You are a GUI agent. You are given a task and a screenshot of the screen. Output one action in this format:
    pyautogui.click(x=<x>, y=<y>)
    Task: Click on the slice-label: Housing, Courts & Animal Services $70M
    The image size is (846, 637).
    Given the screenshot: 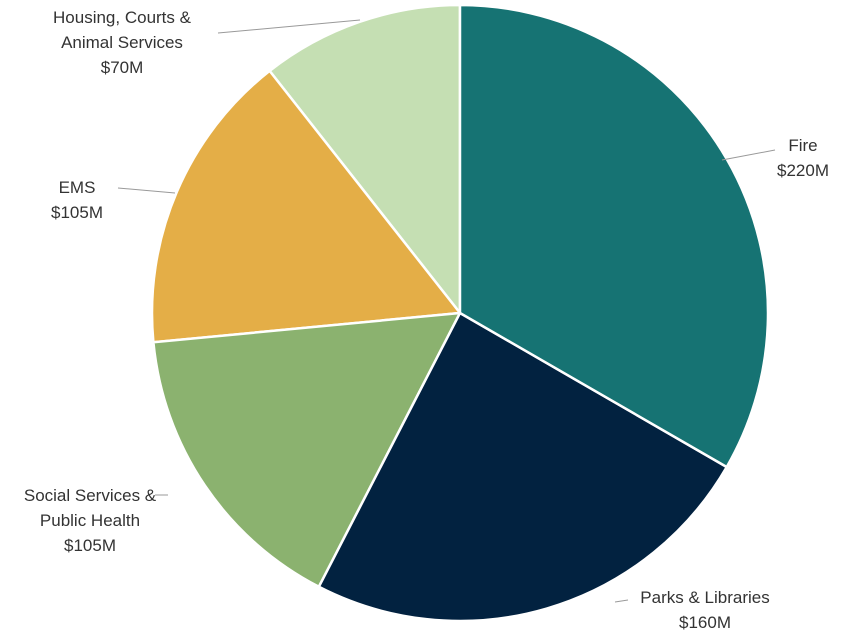 What is the action you would take?
    pyautogui.click(x=122, y=42)
    